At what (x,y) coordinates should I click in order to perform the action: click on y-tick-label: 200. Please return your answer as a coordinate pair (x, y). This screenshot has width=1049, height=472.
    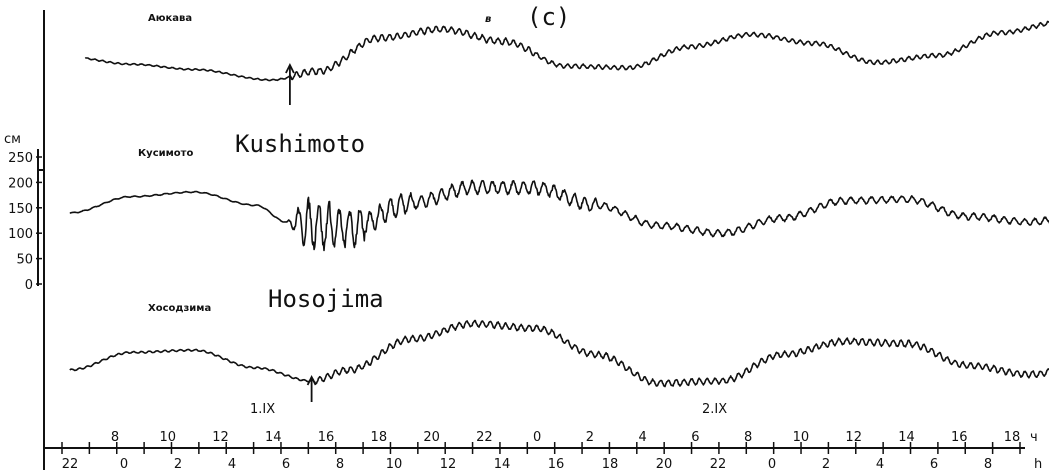
    Looking at the image, I should click on (20, 183).